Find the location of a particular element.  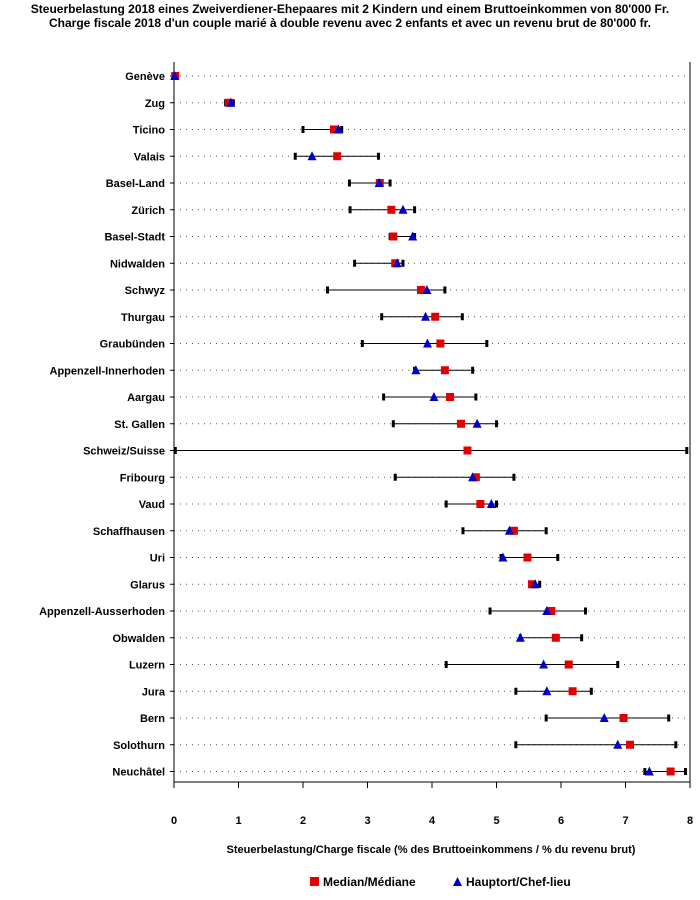

capital-marker-ticino is located at coordinates (338, 129).